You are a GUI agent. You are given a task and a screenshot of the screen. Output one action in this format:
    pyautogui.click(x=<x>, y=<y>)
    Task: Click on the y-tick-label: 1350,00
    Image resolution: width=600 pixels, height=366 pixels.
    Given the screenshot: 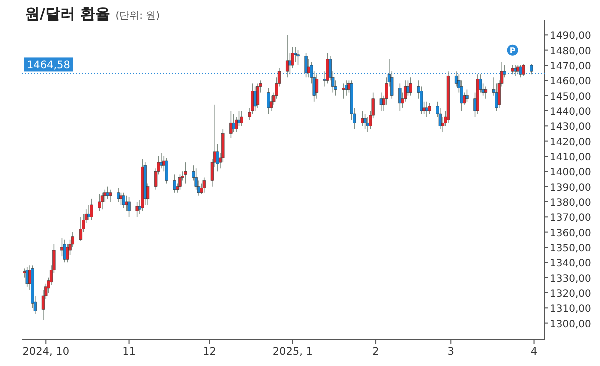 What is the action you would take?
    pyautogui.click(x=571, y=248)
    